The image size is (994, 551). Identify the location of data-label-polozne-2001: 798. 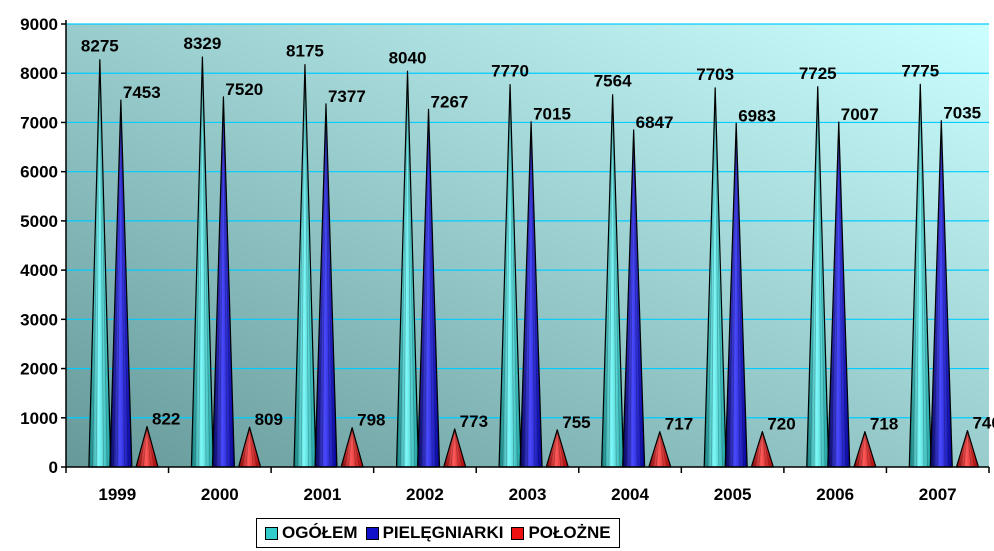
(371, 420).